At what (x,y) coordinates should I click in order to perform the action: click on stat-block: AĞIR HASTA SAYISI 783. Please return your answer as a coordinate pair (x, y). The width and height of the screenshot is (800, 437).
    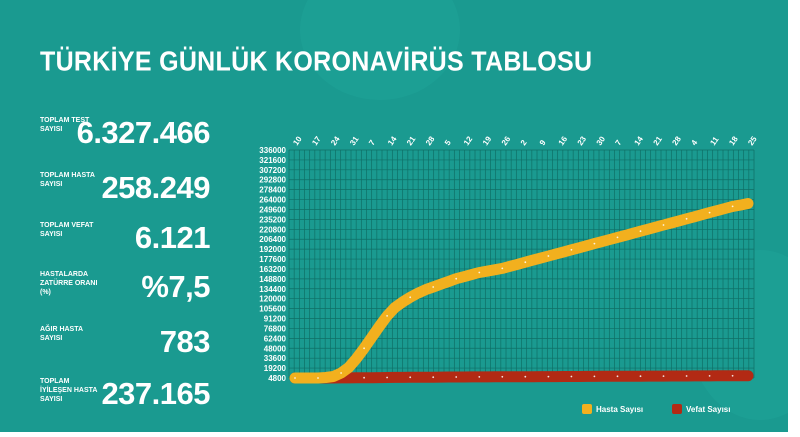
    Looking at the image, I should click on (125, 344).